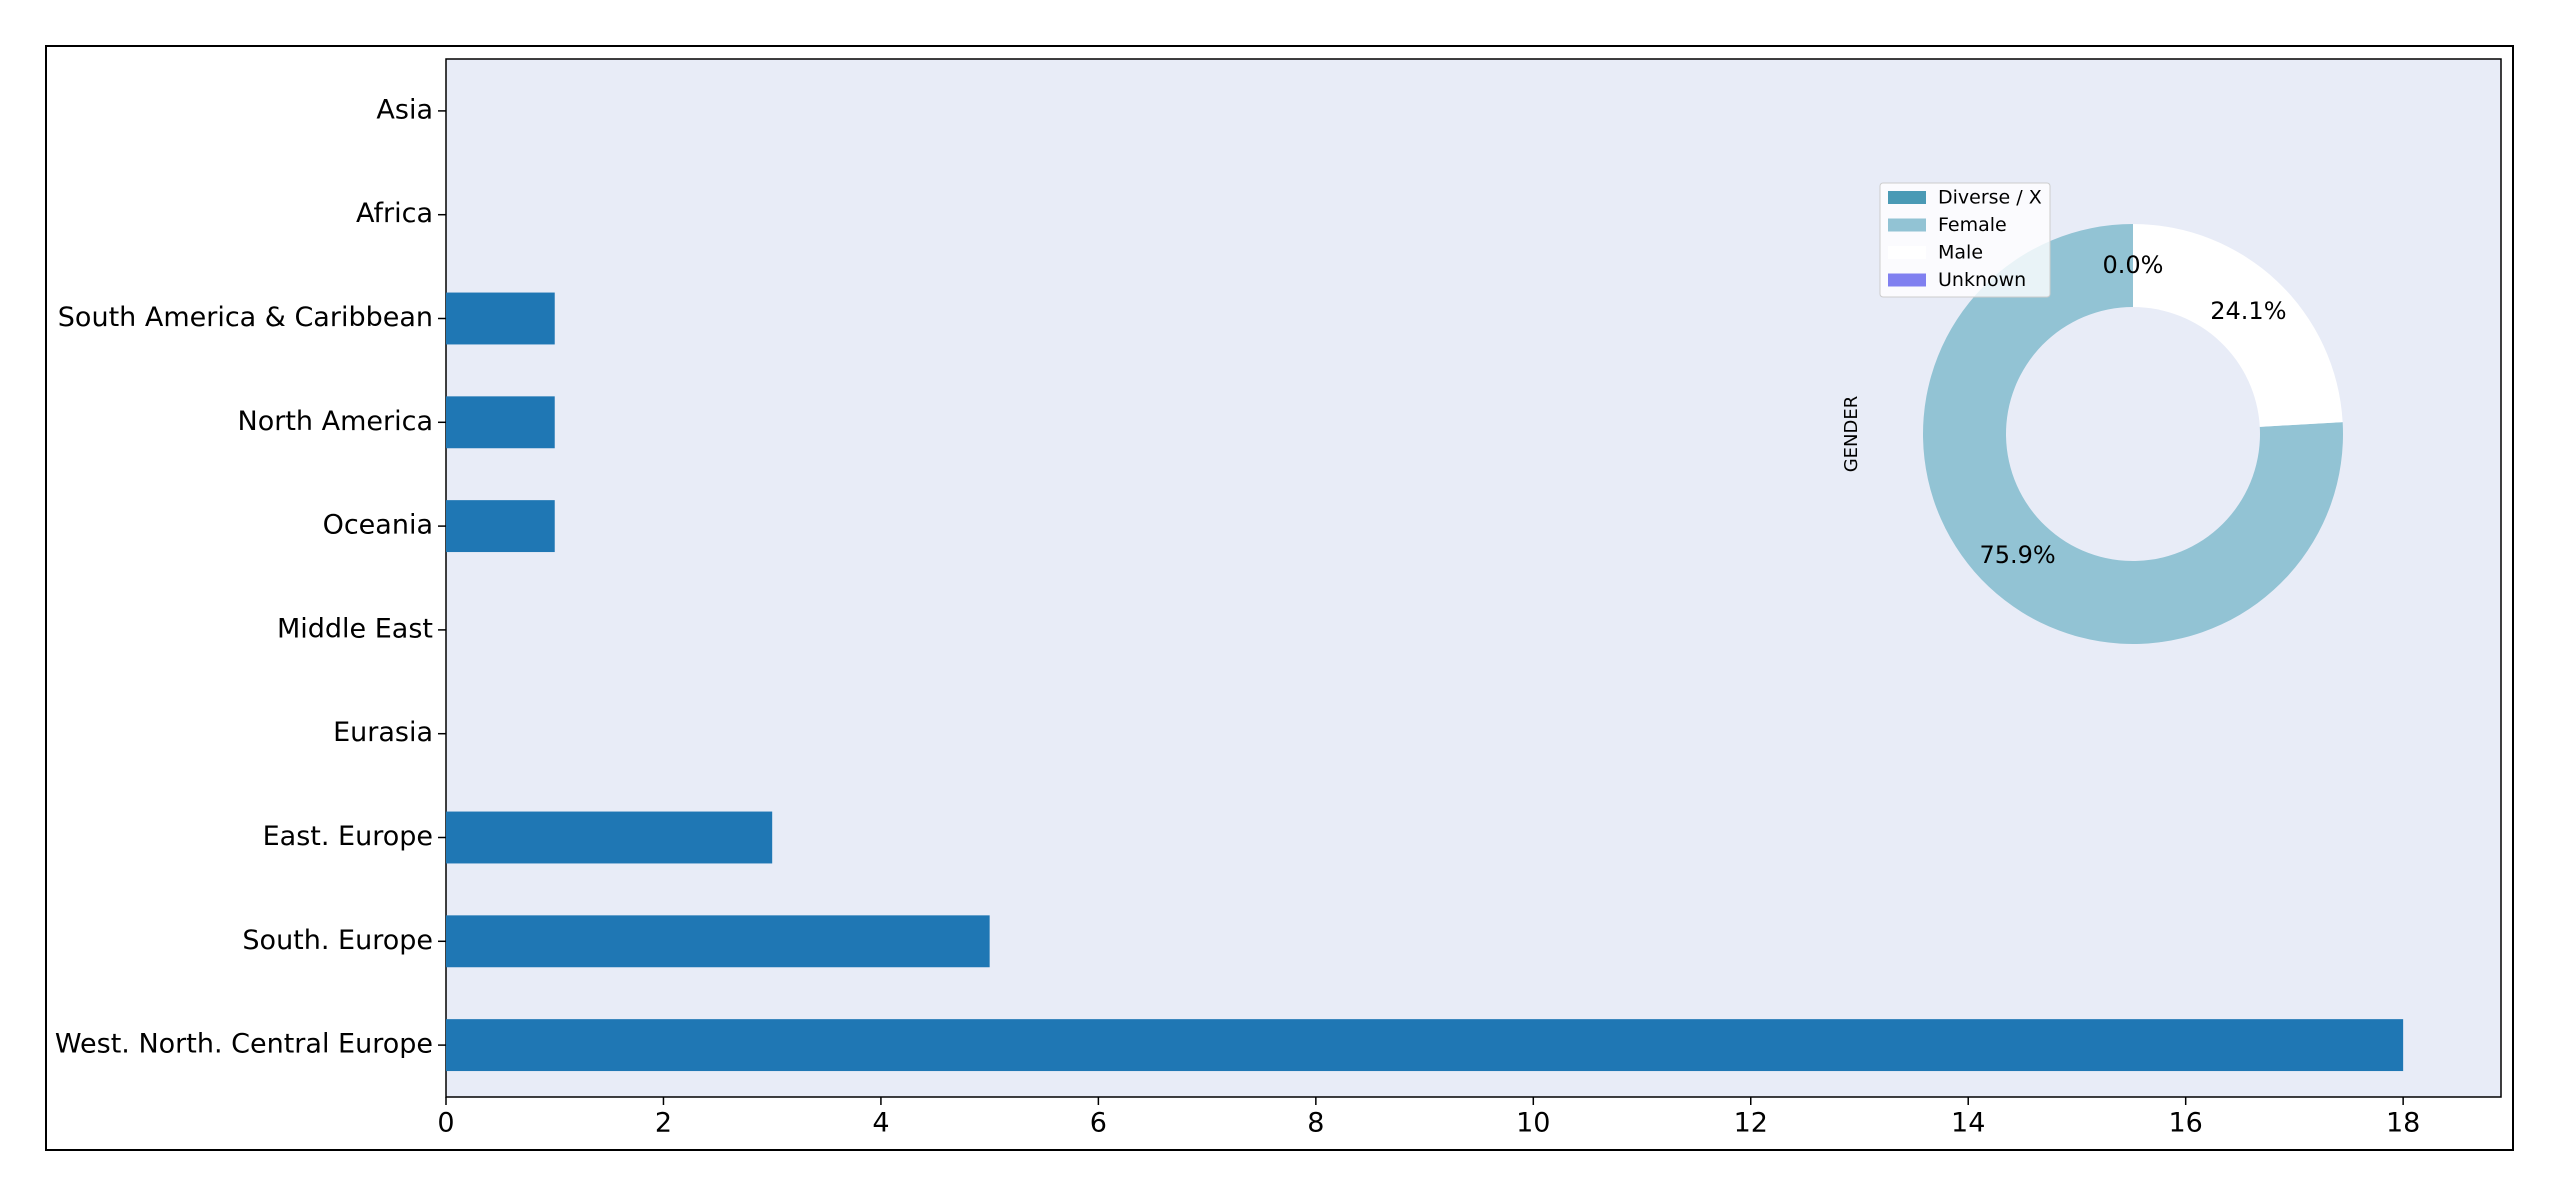 The height and width of the screenshot is (1201, 2560). What do you see at coordinates (445, 1123) in the screenshot?
I see `x-tick-label: 0` at bounding box center [445, 1123].